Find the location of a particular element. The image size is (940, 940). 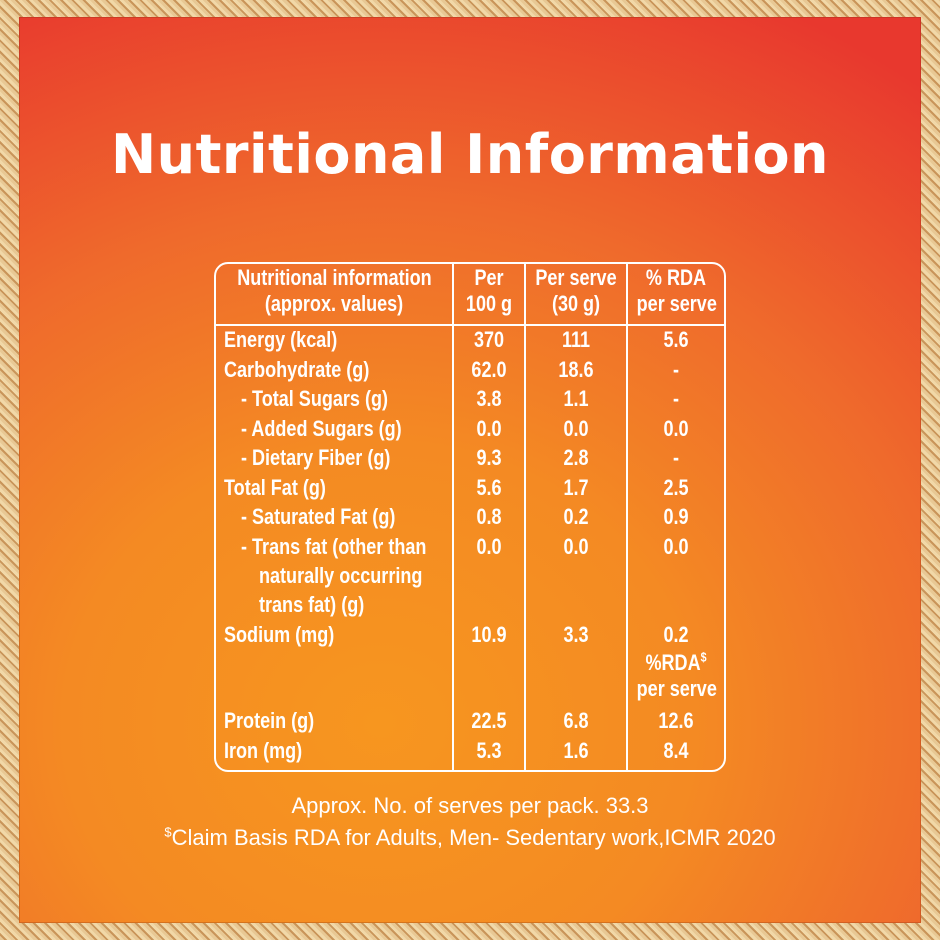

table-cell-rda: 8.4 is located at coordinates (676, 750).